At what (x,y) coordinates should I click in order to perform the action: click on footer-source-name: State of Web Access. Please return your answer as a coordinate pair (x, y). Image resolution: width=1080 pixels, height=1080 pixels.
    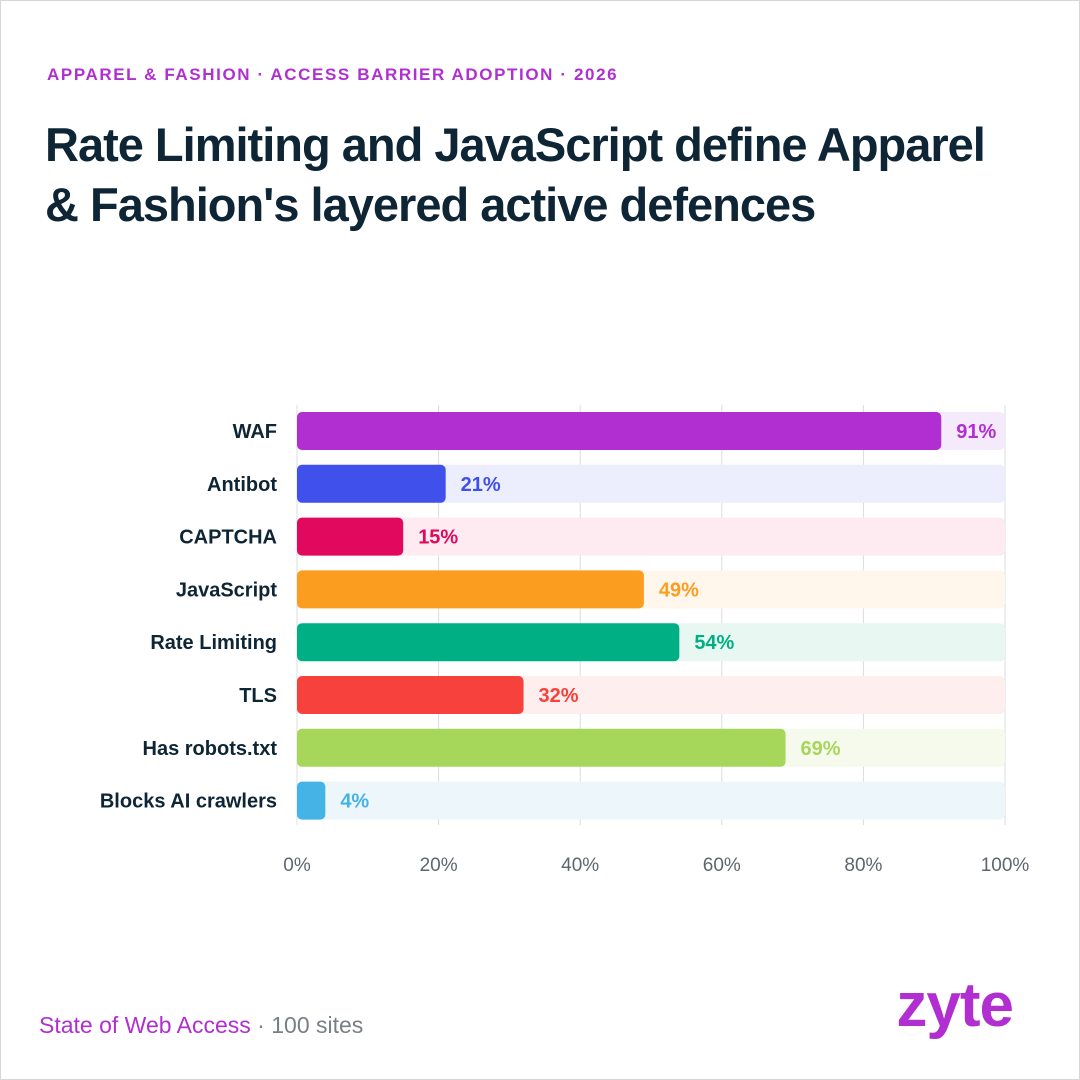
    Looking at the image, I should click on (145, 1025).